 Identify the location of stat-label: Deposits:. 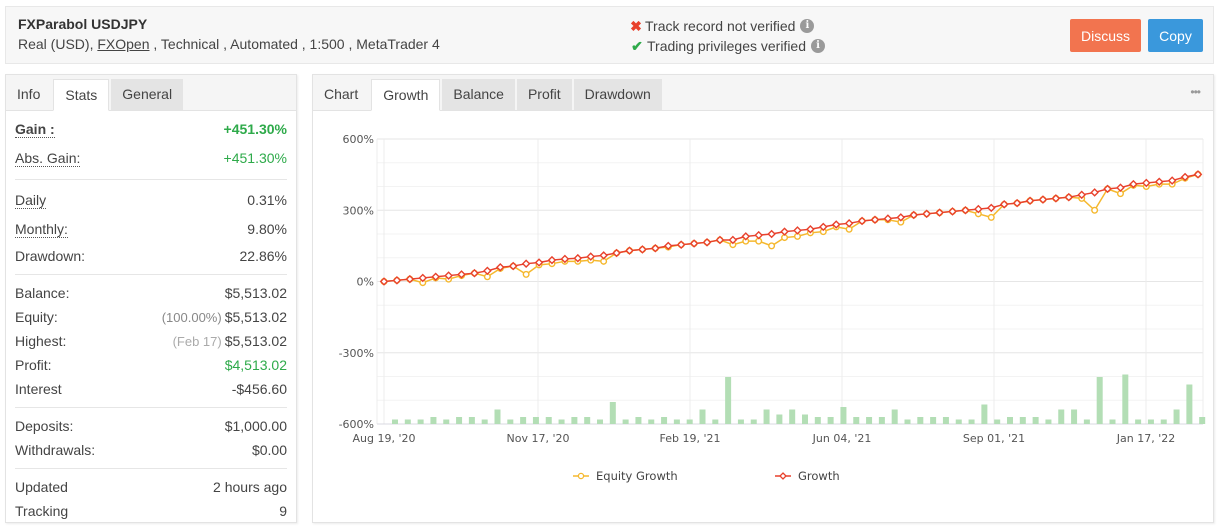
(44, 426).